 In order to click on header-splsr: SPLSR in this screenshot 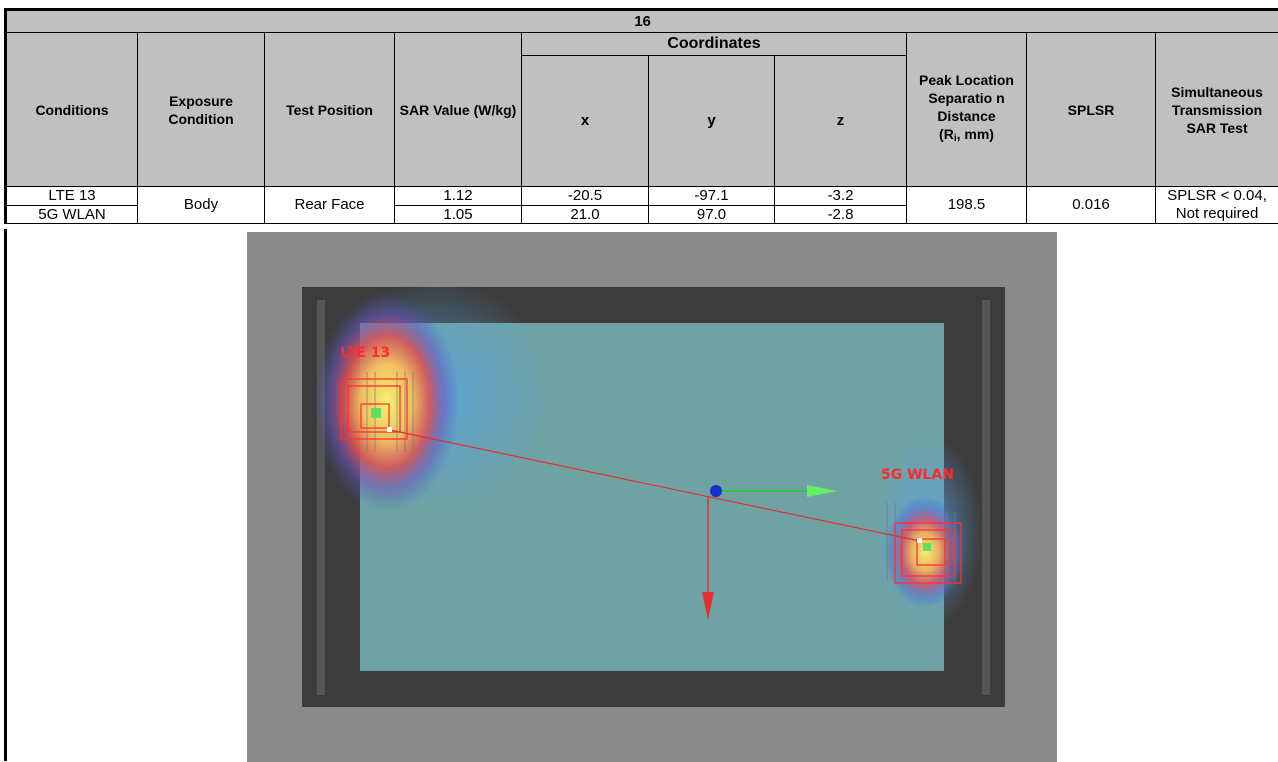, I will do `click(1091, 110)`.